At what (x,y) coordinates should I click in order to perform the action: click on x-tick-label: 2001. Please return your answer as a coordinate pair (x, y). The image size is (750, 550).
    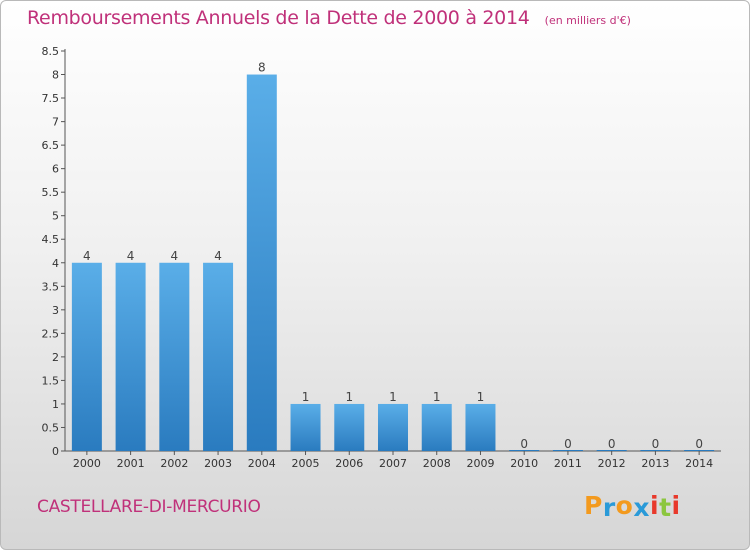
    Looking at the image, I should click on (131, 463).